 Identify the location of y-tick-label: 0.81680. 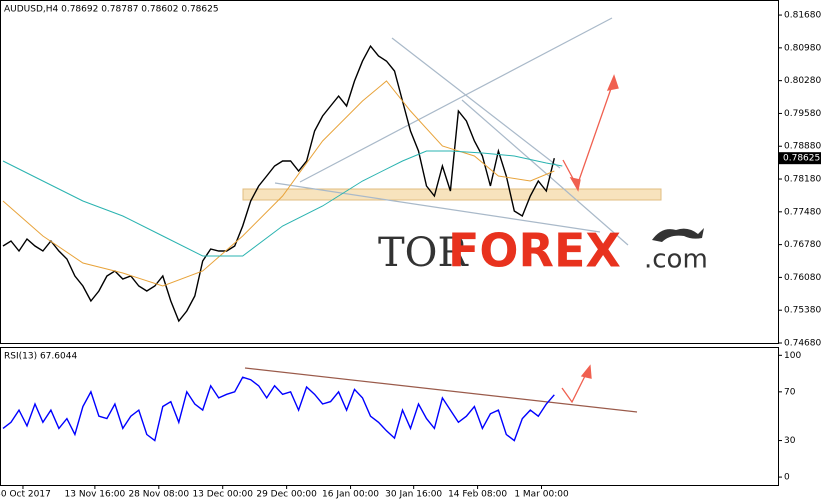
(802, 16).